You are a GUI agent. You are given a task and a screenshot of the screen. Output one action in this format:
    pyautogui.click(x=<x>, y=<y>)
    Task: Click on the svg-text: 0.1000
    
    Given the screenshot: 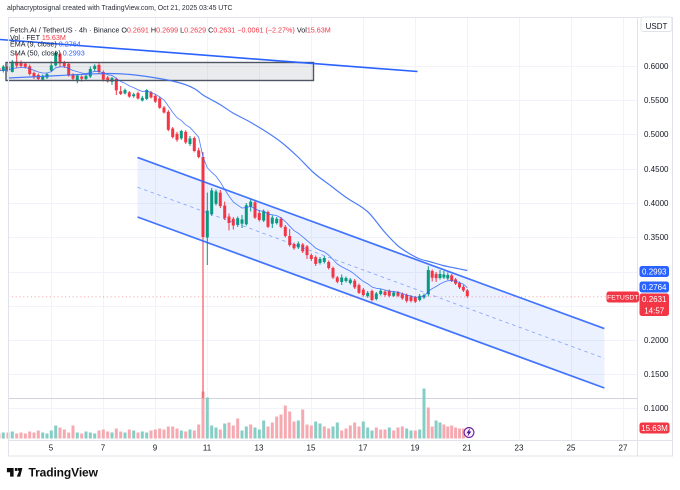 What is the action you would take?
    pyautogui.click(x=656, y=408)
    